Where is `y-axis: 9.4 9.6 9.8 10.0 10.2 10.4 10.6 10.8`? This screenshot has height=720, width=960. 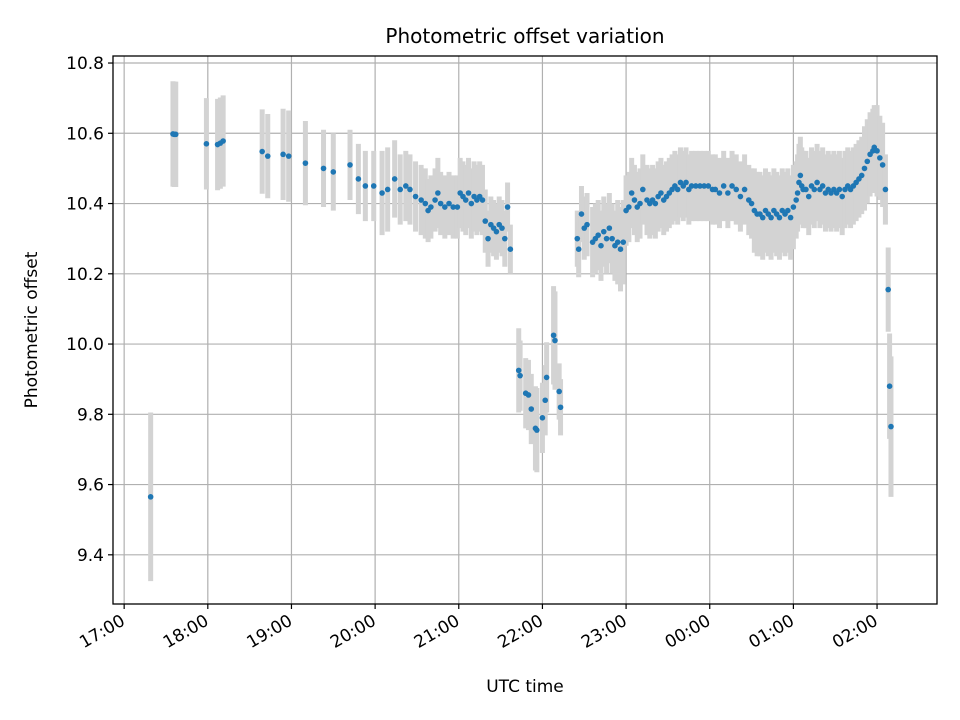
y-axis: 9.4 9.6 9.8 10.0 10.2 10.4 10.6 10.8 is located at coordinates (89, 310).